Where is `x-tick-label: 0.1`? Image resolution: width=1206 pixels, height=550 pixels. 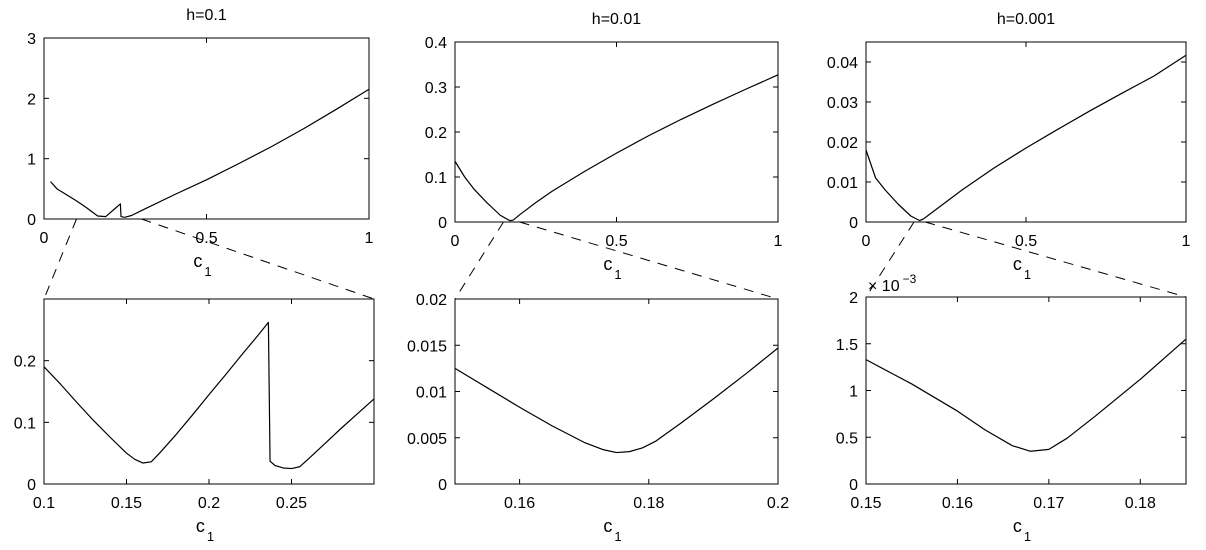
x-tick-label: 0.1 is located at coordinates (44, 503).